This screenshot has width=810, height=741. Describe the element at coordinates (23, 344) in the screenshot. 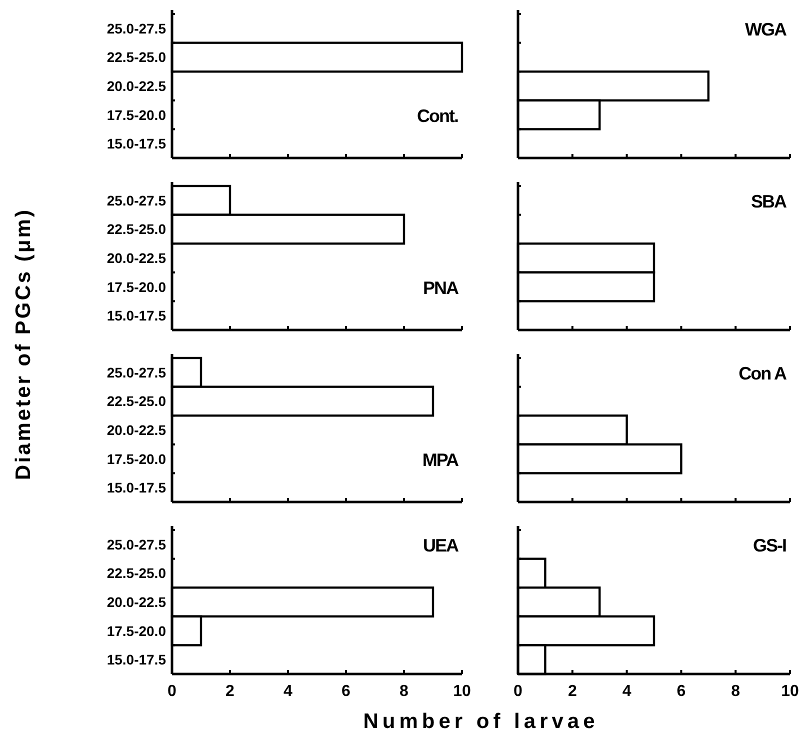

I see `y-axis-title: Diameter of PGCs (μm)` at that location.